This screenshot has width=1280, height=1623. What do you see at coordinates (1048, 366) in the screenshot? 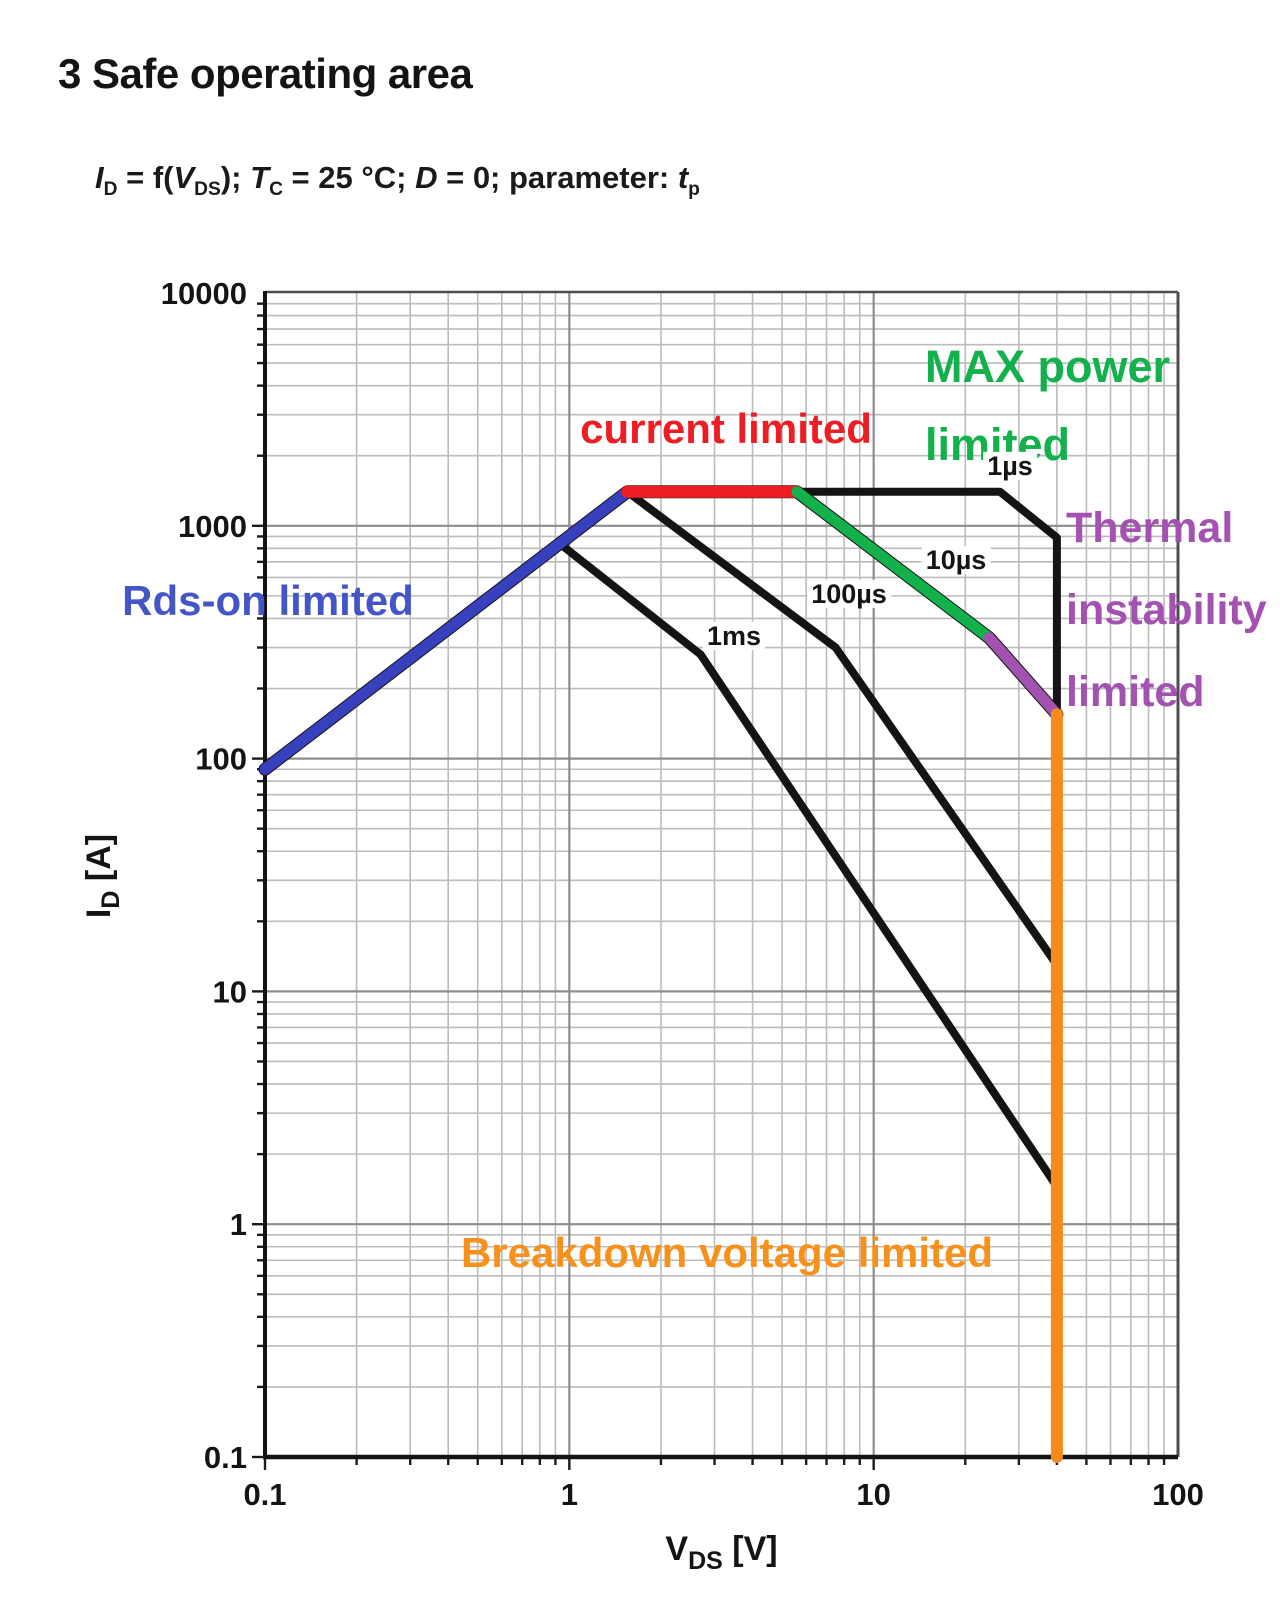
I see `annotation-max-power-line1: MAX power` at bounding box center [1048, 366].